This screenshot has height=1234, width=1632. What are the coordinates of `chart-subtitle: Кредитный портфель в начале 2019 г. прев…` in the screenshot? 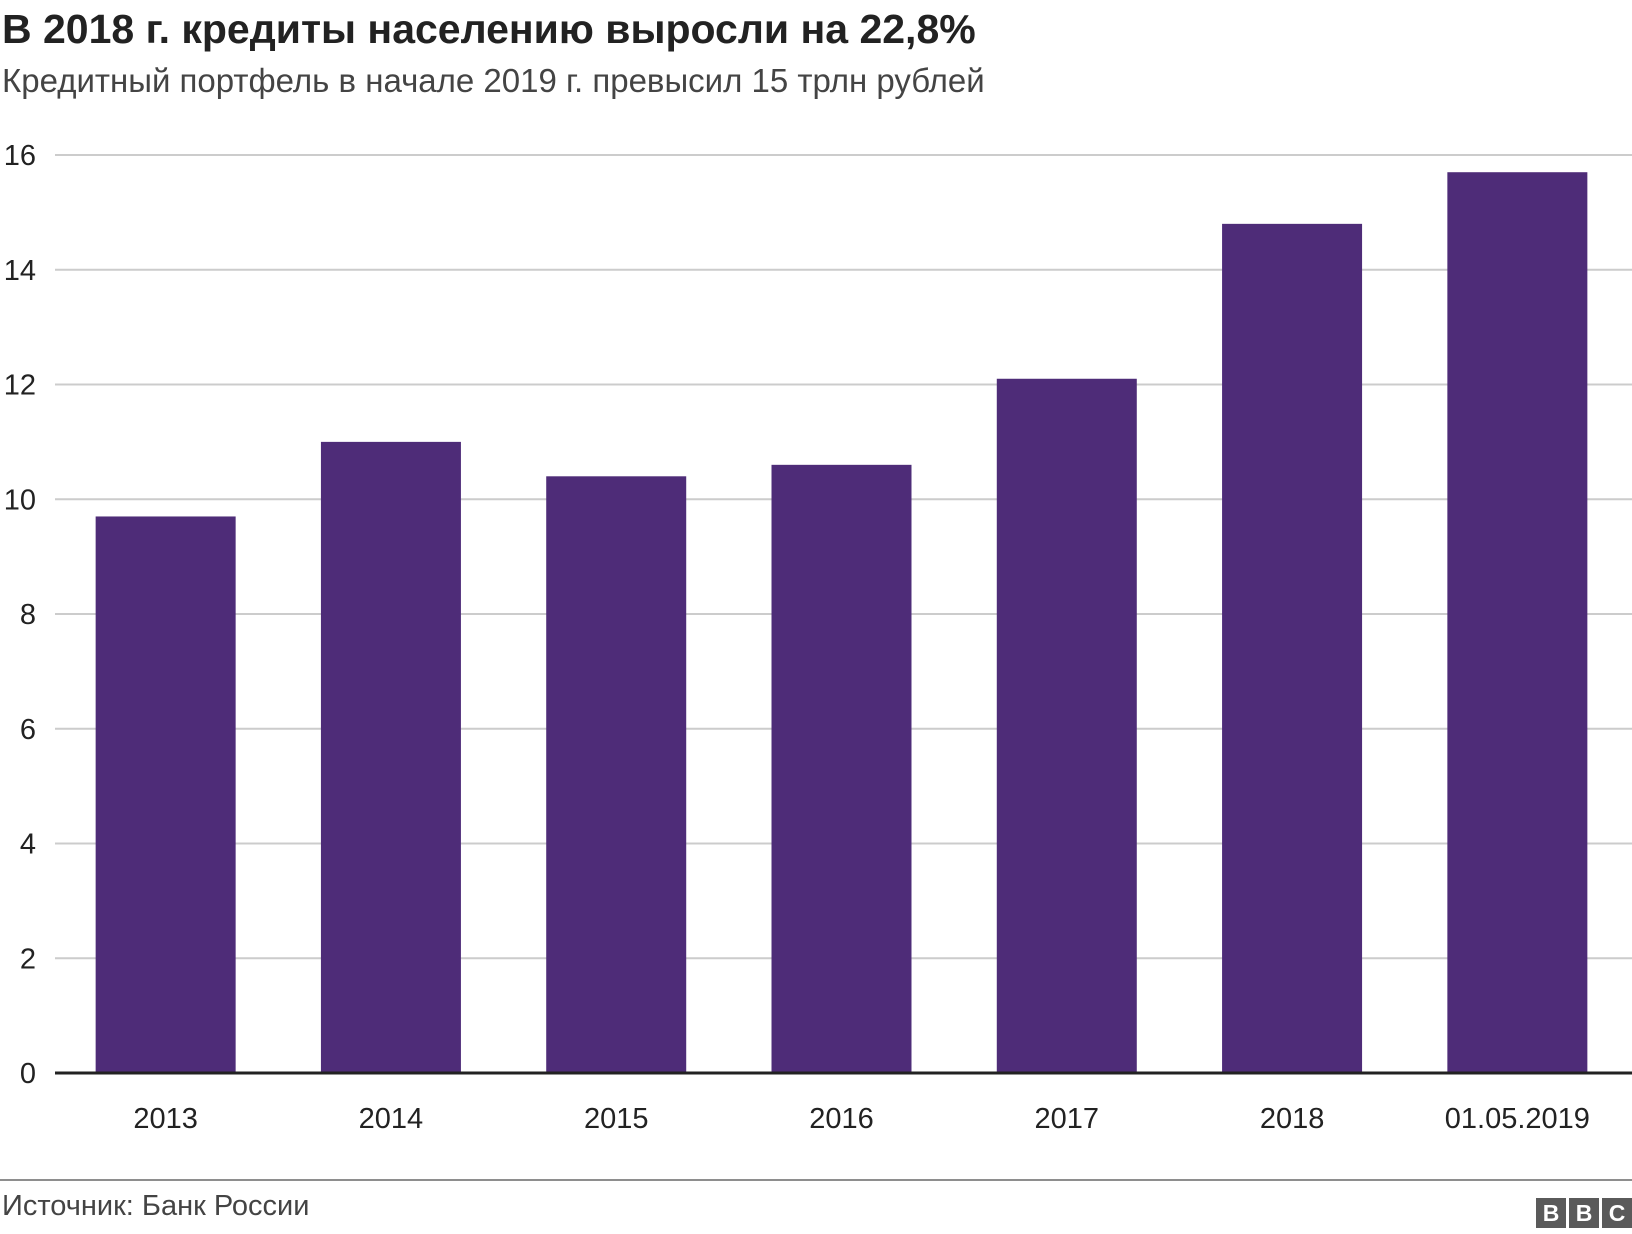 It's located at (493, 80).